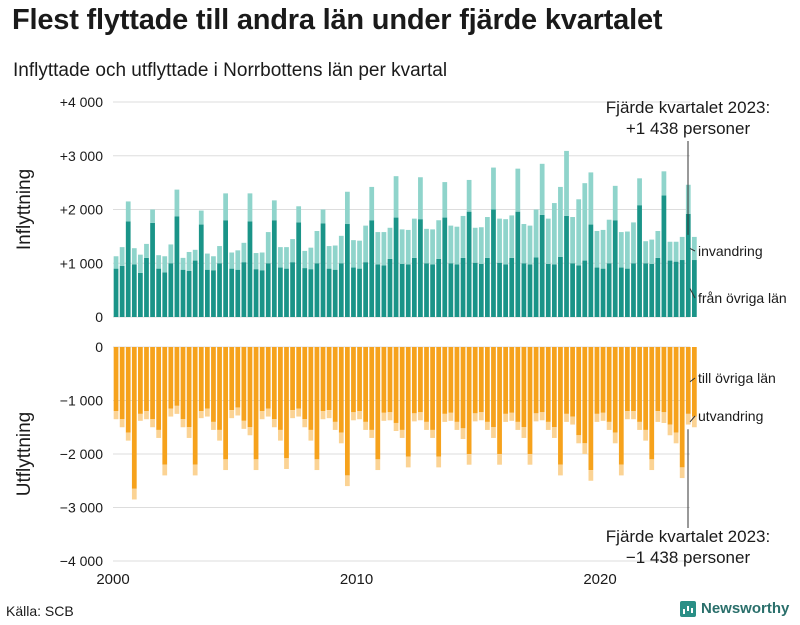 The image size is (800, 625). What do you see at coordinates (81, 561) in the screenshot?
I see `y-tick-label: −4 000` at bounding box center [81, 561].